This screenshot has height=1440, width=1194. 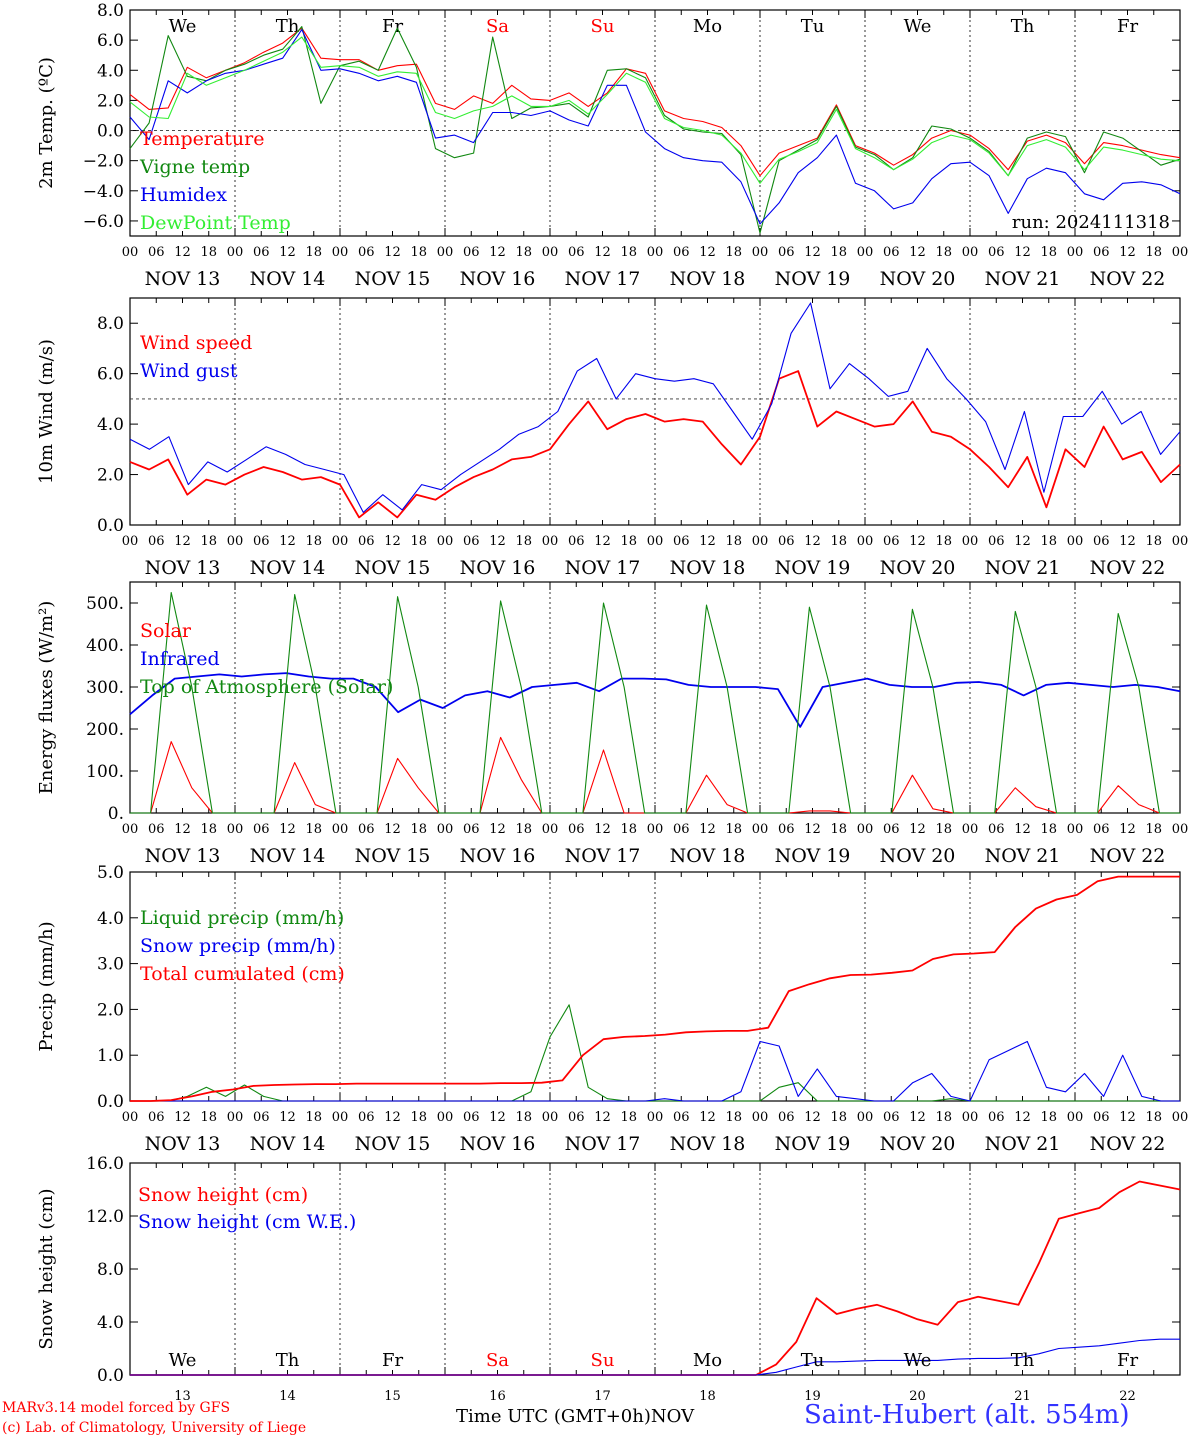 What do you see at coordinates (813, 26) in the screenshot?
I see `day-of-week-label: Tu` at bounding box center [813, 26].